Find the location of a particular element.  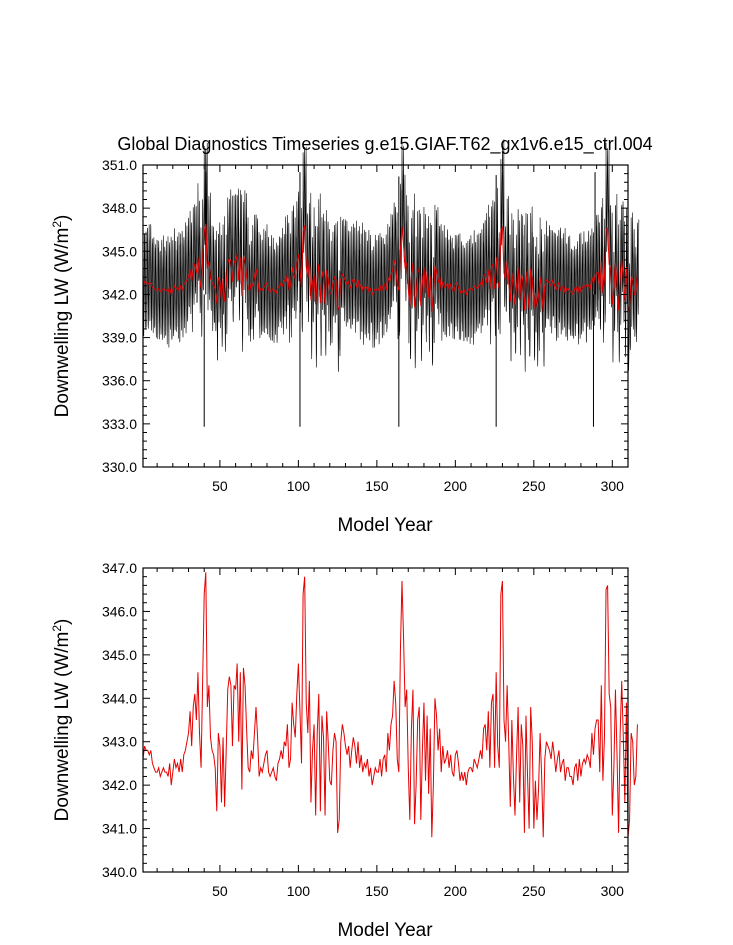

y-tick-label: 339.0 is located at coordinates (119, 338).